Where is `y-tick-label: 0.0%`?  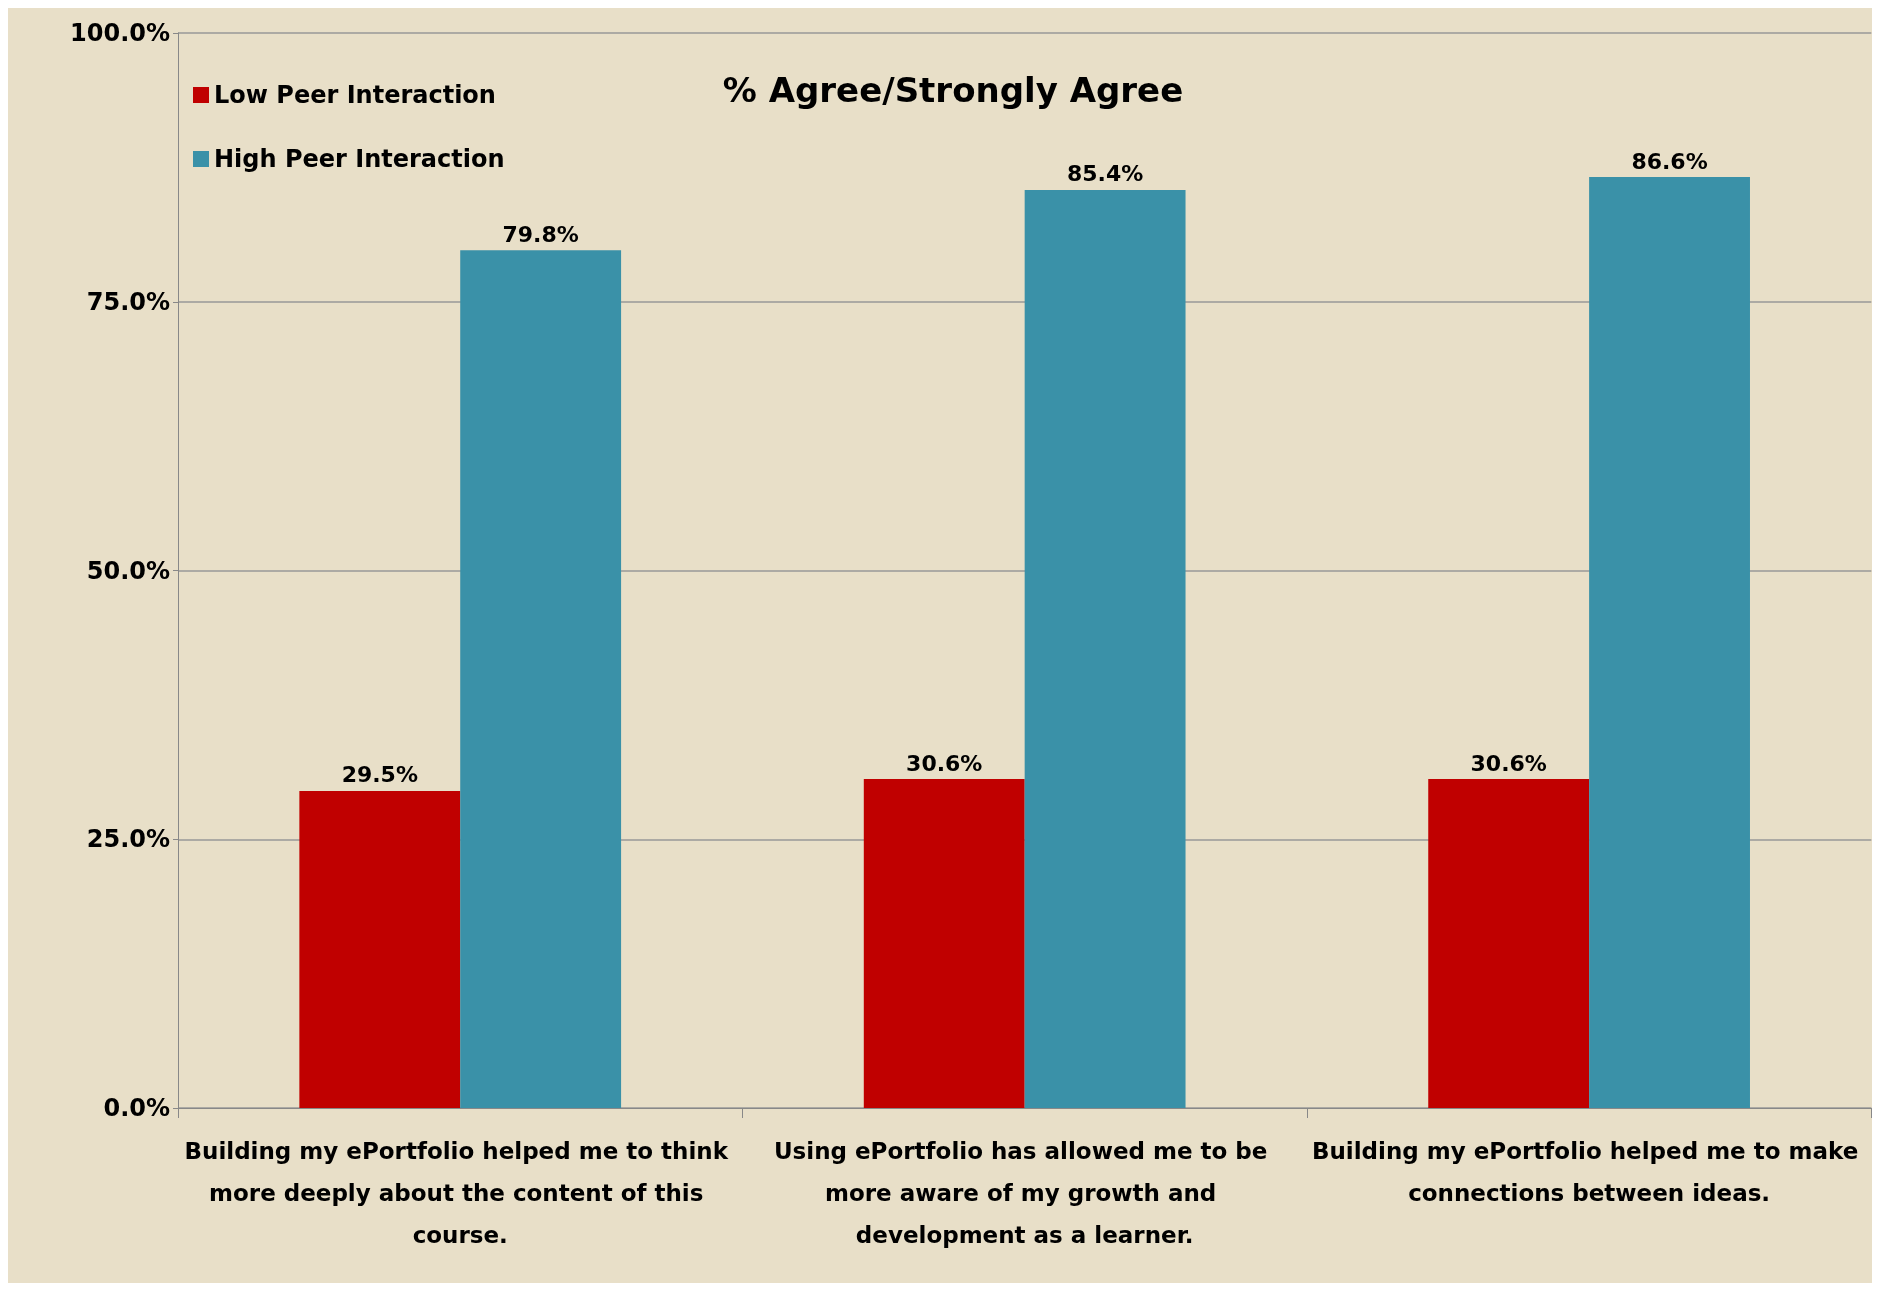
y-tick-label: 0.0% is located at coordinates (136, 1108).